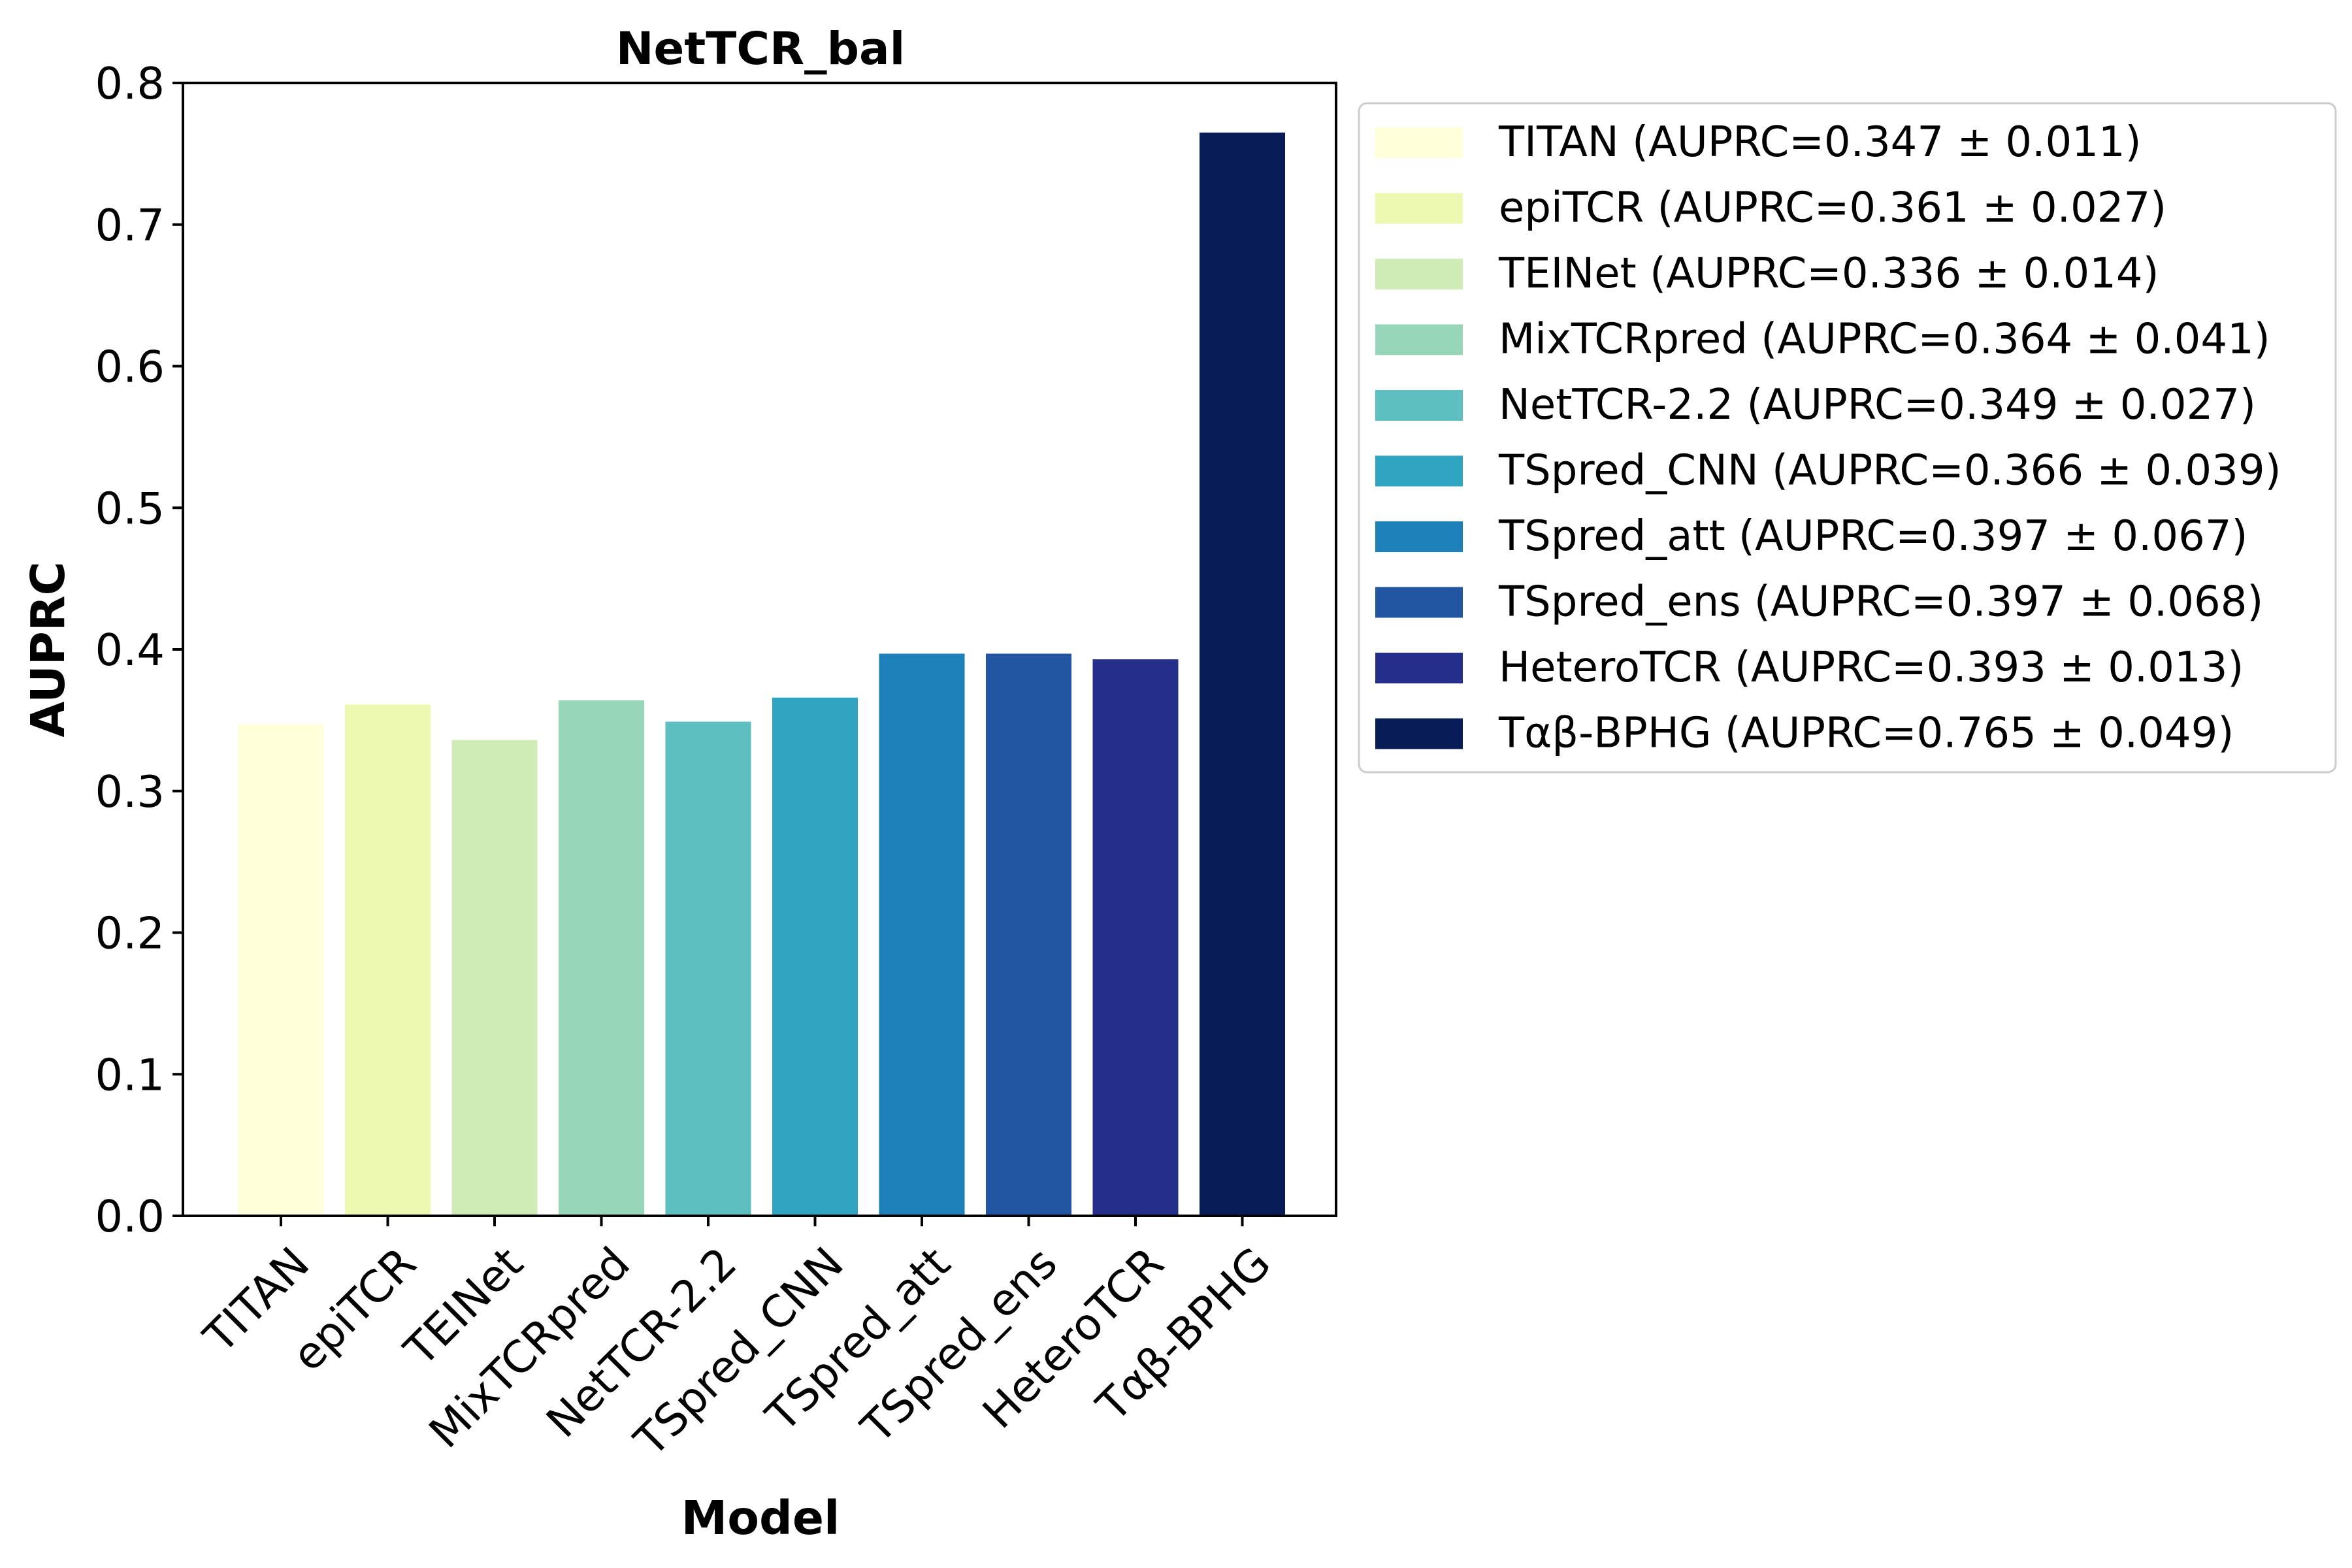  Describe the element at coordinates (1884, 340) in the screenshot. I see `legend-label: MixTCRpred (AUPRC=0.364 ± 0.041)` at that location.